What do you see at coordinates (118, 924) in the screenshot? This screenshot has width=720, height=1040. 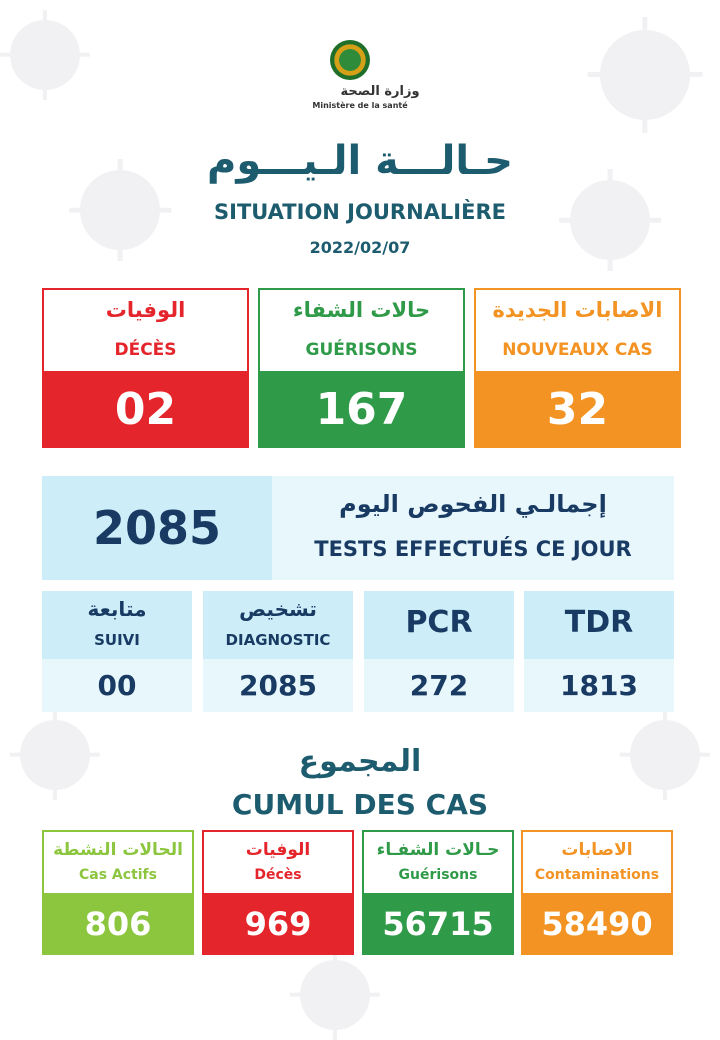 I see `cumul-active-value: 806` at bounding box center [118, 924].